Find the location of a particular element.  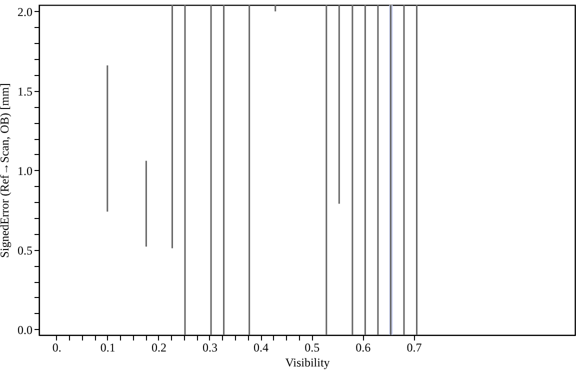

x-tick-label: 0.4 is located at coordinates (261, 347).